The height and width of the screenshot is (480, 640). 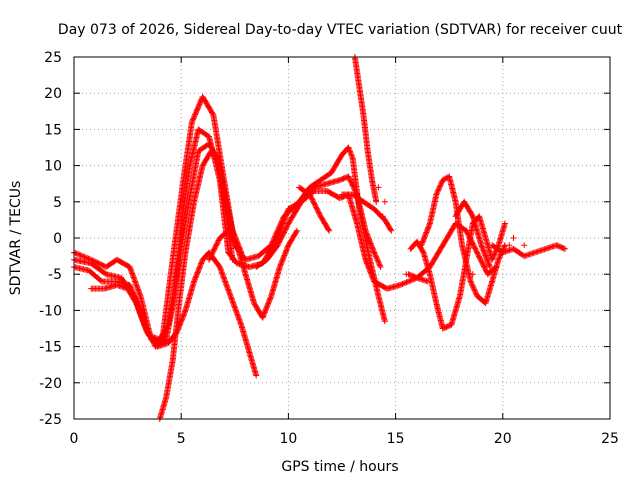 What do you see at coordinates (288, 439) in the screenshot?
I see `x-tick-label: 10` at bounding box center [288, 439].